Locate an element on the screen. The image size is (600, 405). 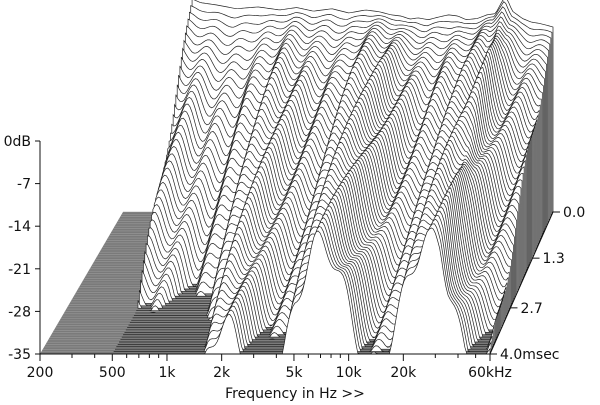
time-tick-label: 0.0 is located at coordinates (574, 213).